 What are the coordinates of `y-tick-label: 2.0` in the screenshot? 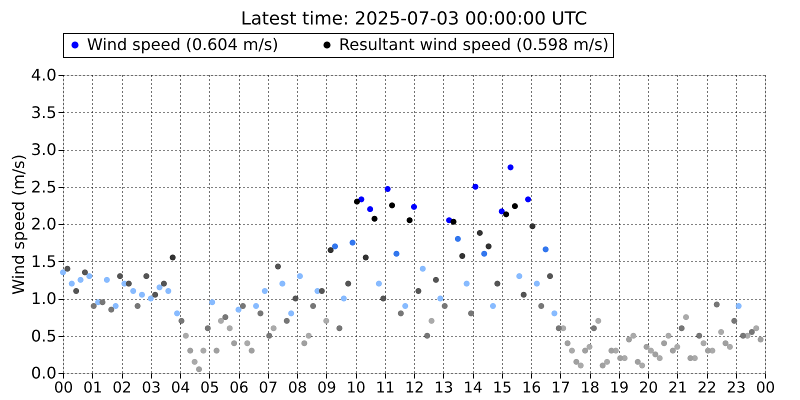 It's located at (43, 224).